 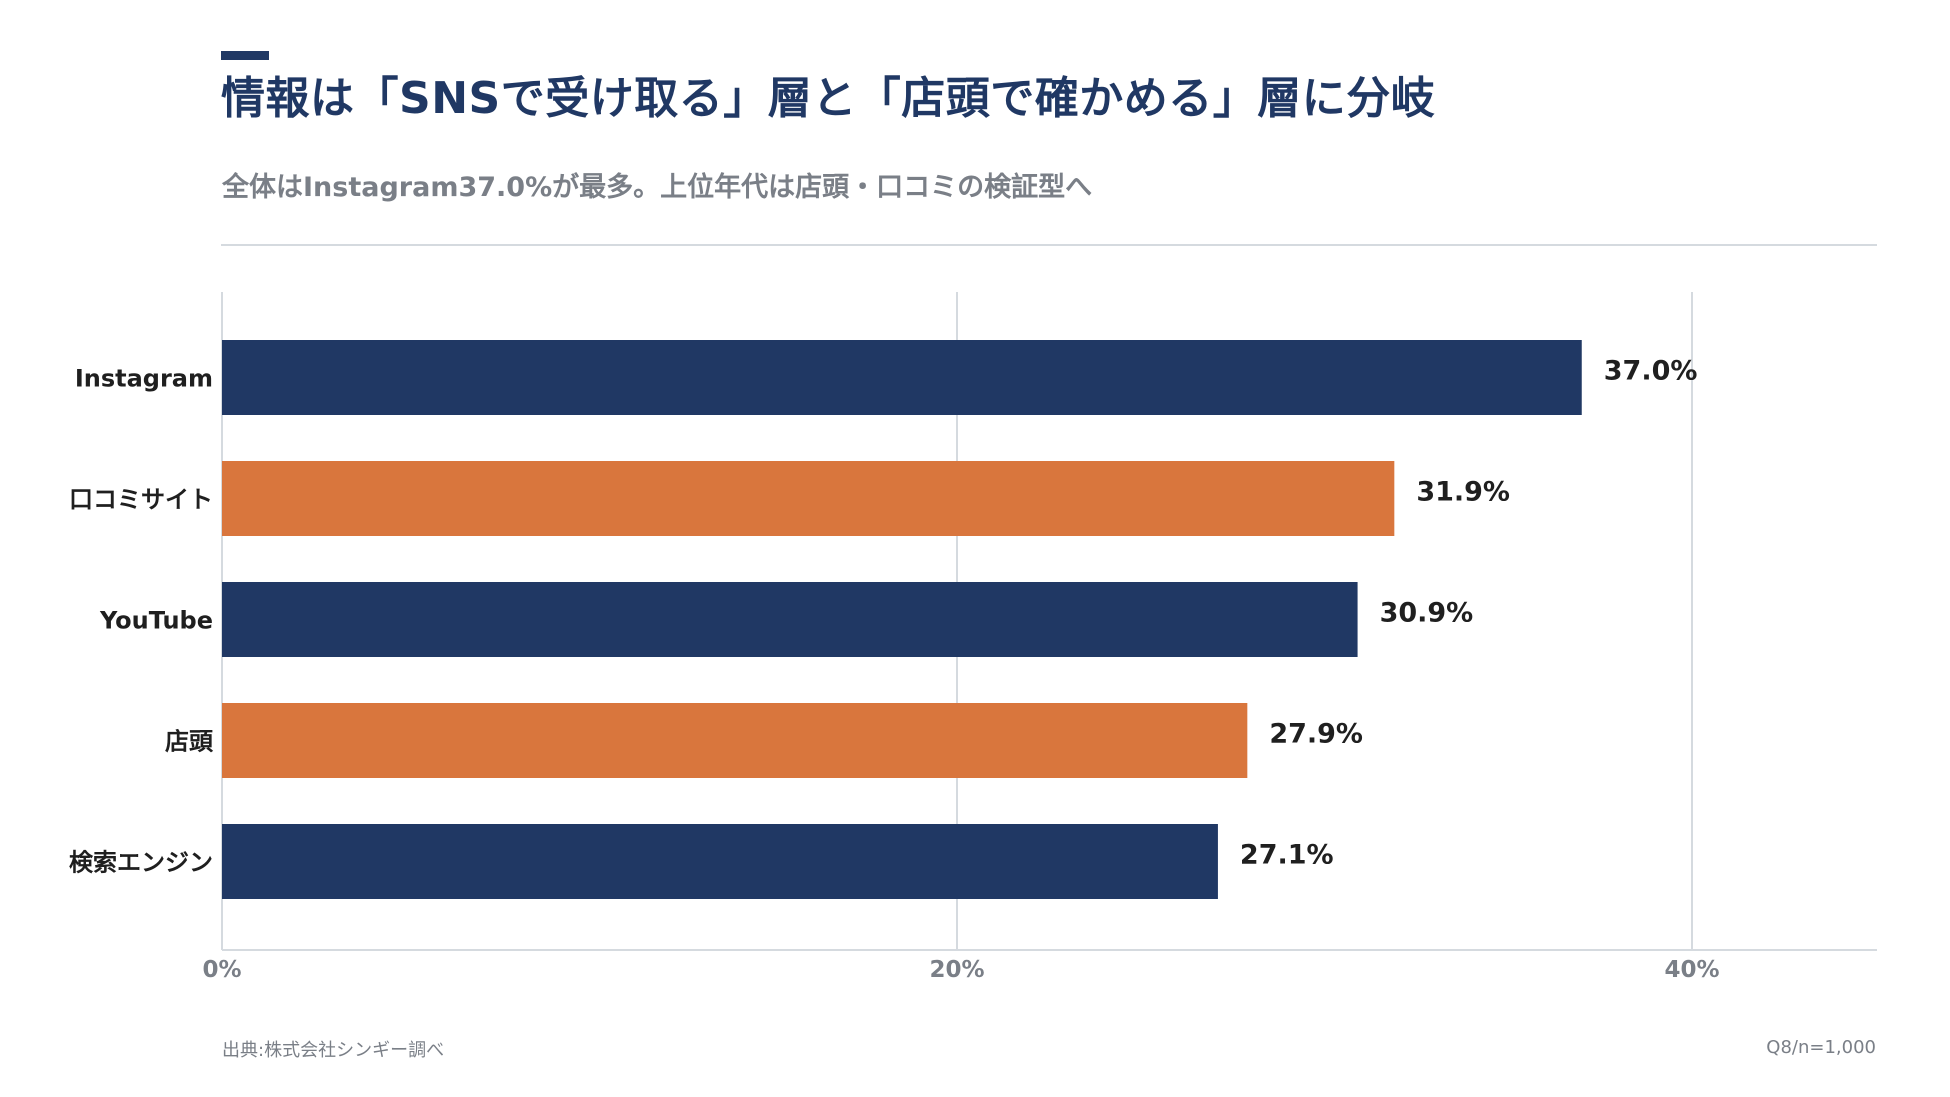 What do you see at coordinates (1821, 1047) in the screenshot?
I see `sample-note: Q8/n=1,000` at bounding box center [1821, 1047].